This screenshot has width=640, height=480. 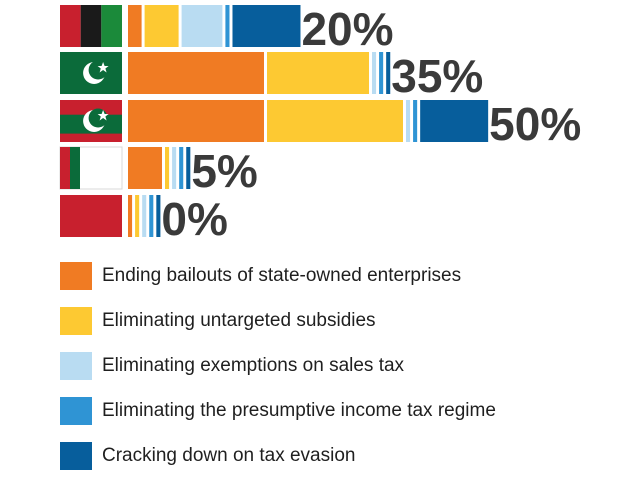 I want to click on pti-flag-icon, so click(x=91, y=121).